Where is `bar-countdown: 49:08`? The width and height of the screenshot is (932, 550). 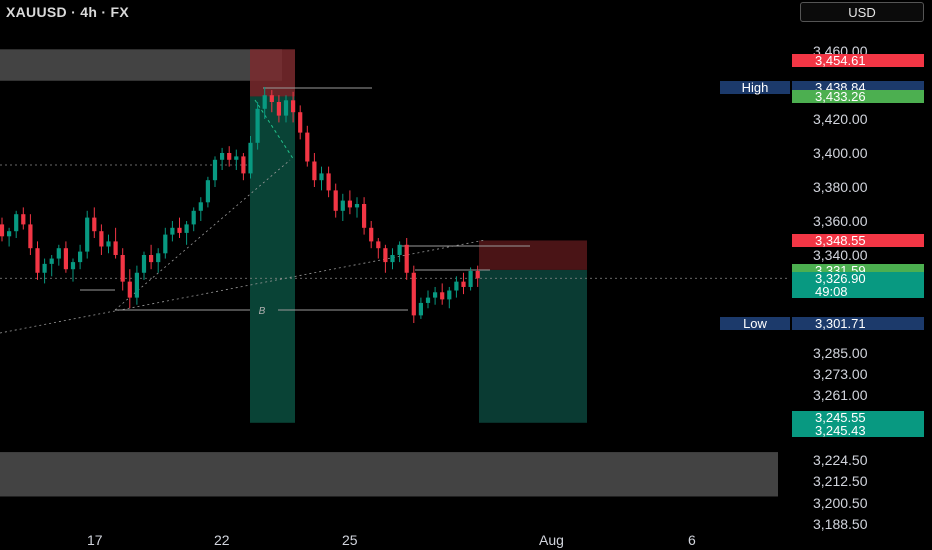 bar-countdown: 49:08 is located at coordinates (831, 292).